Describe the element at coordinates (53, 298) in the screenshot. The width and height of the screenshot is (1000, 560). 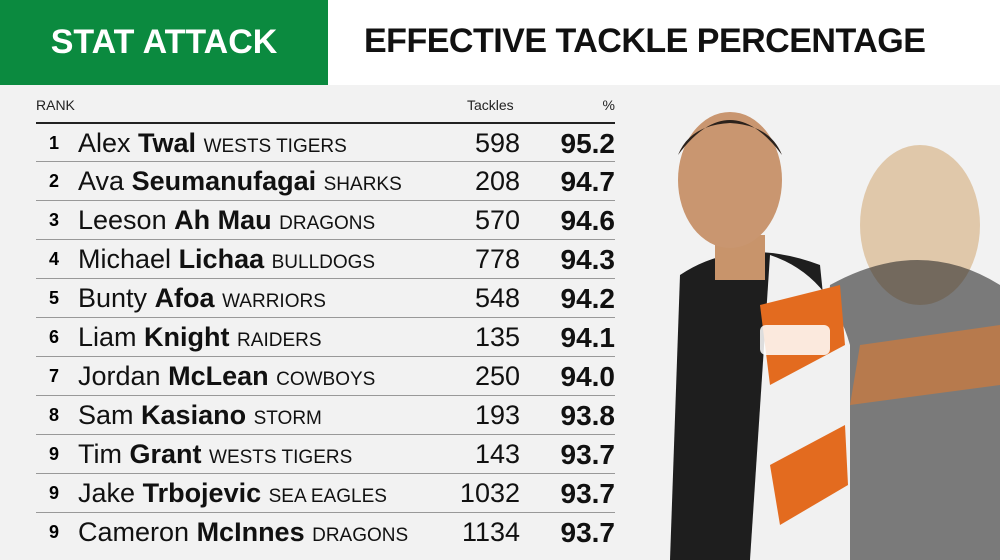
I see `rank: 5` at that location.